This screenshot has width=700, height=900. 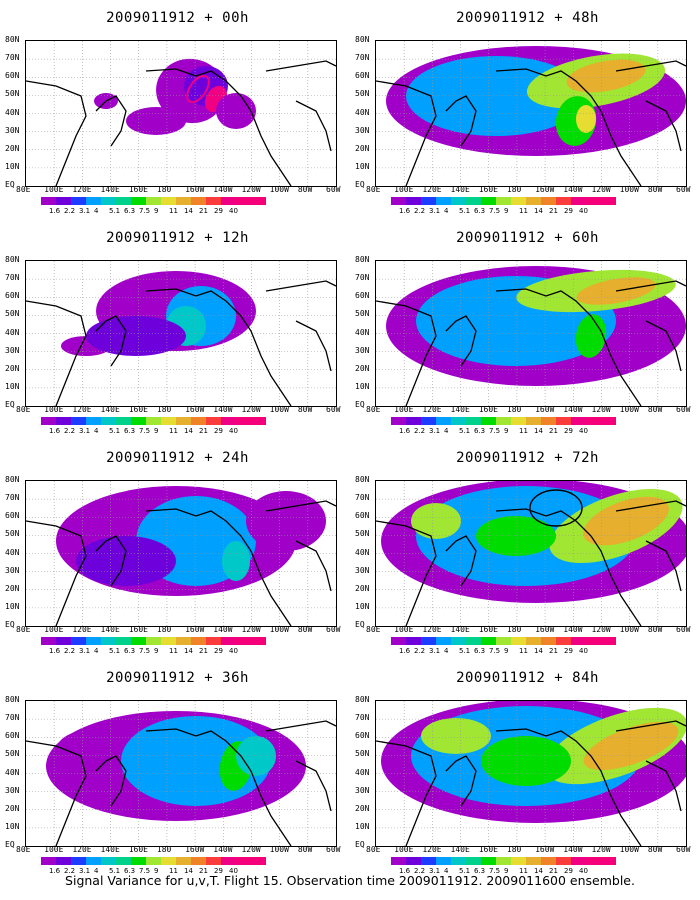 What do you see at coordinates (82, 189) in the screenshot?
I see `lon-label: 120E` at bounding box center [82, 189].